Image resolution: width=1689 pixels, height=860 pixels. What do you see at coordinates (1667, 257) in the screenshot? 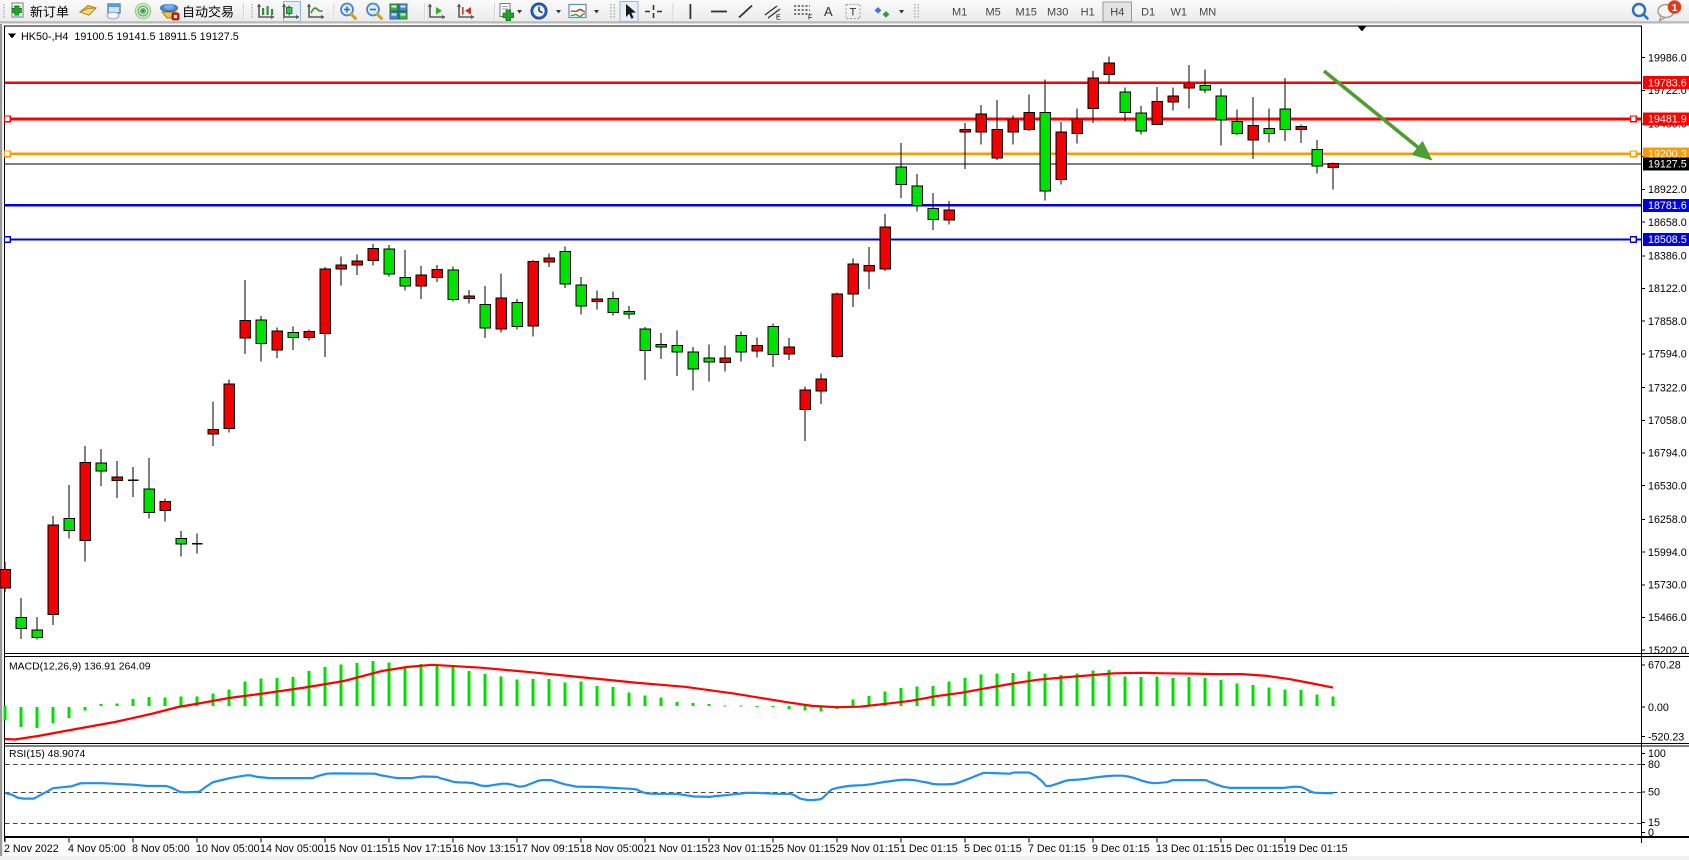
I see `svg-text: 18386.0` at bounding box center [1667, 257].